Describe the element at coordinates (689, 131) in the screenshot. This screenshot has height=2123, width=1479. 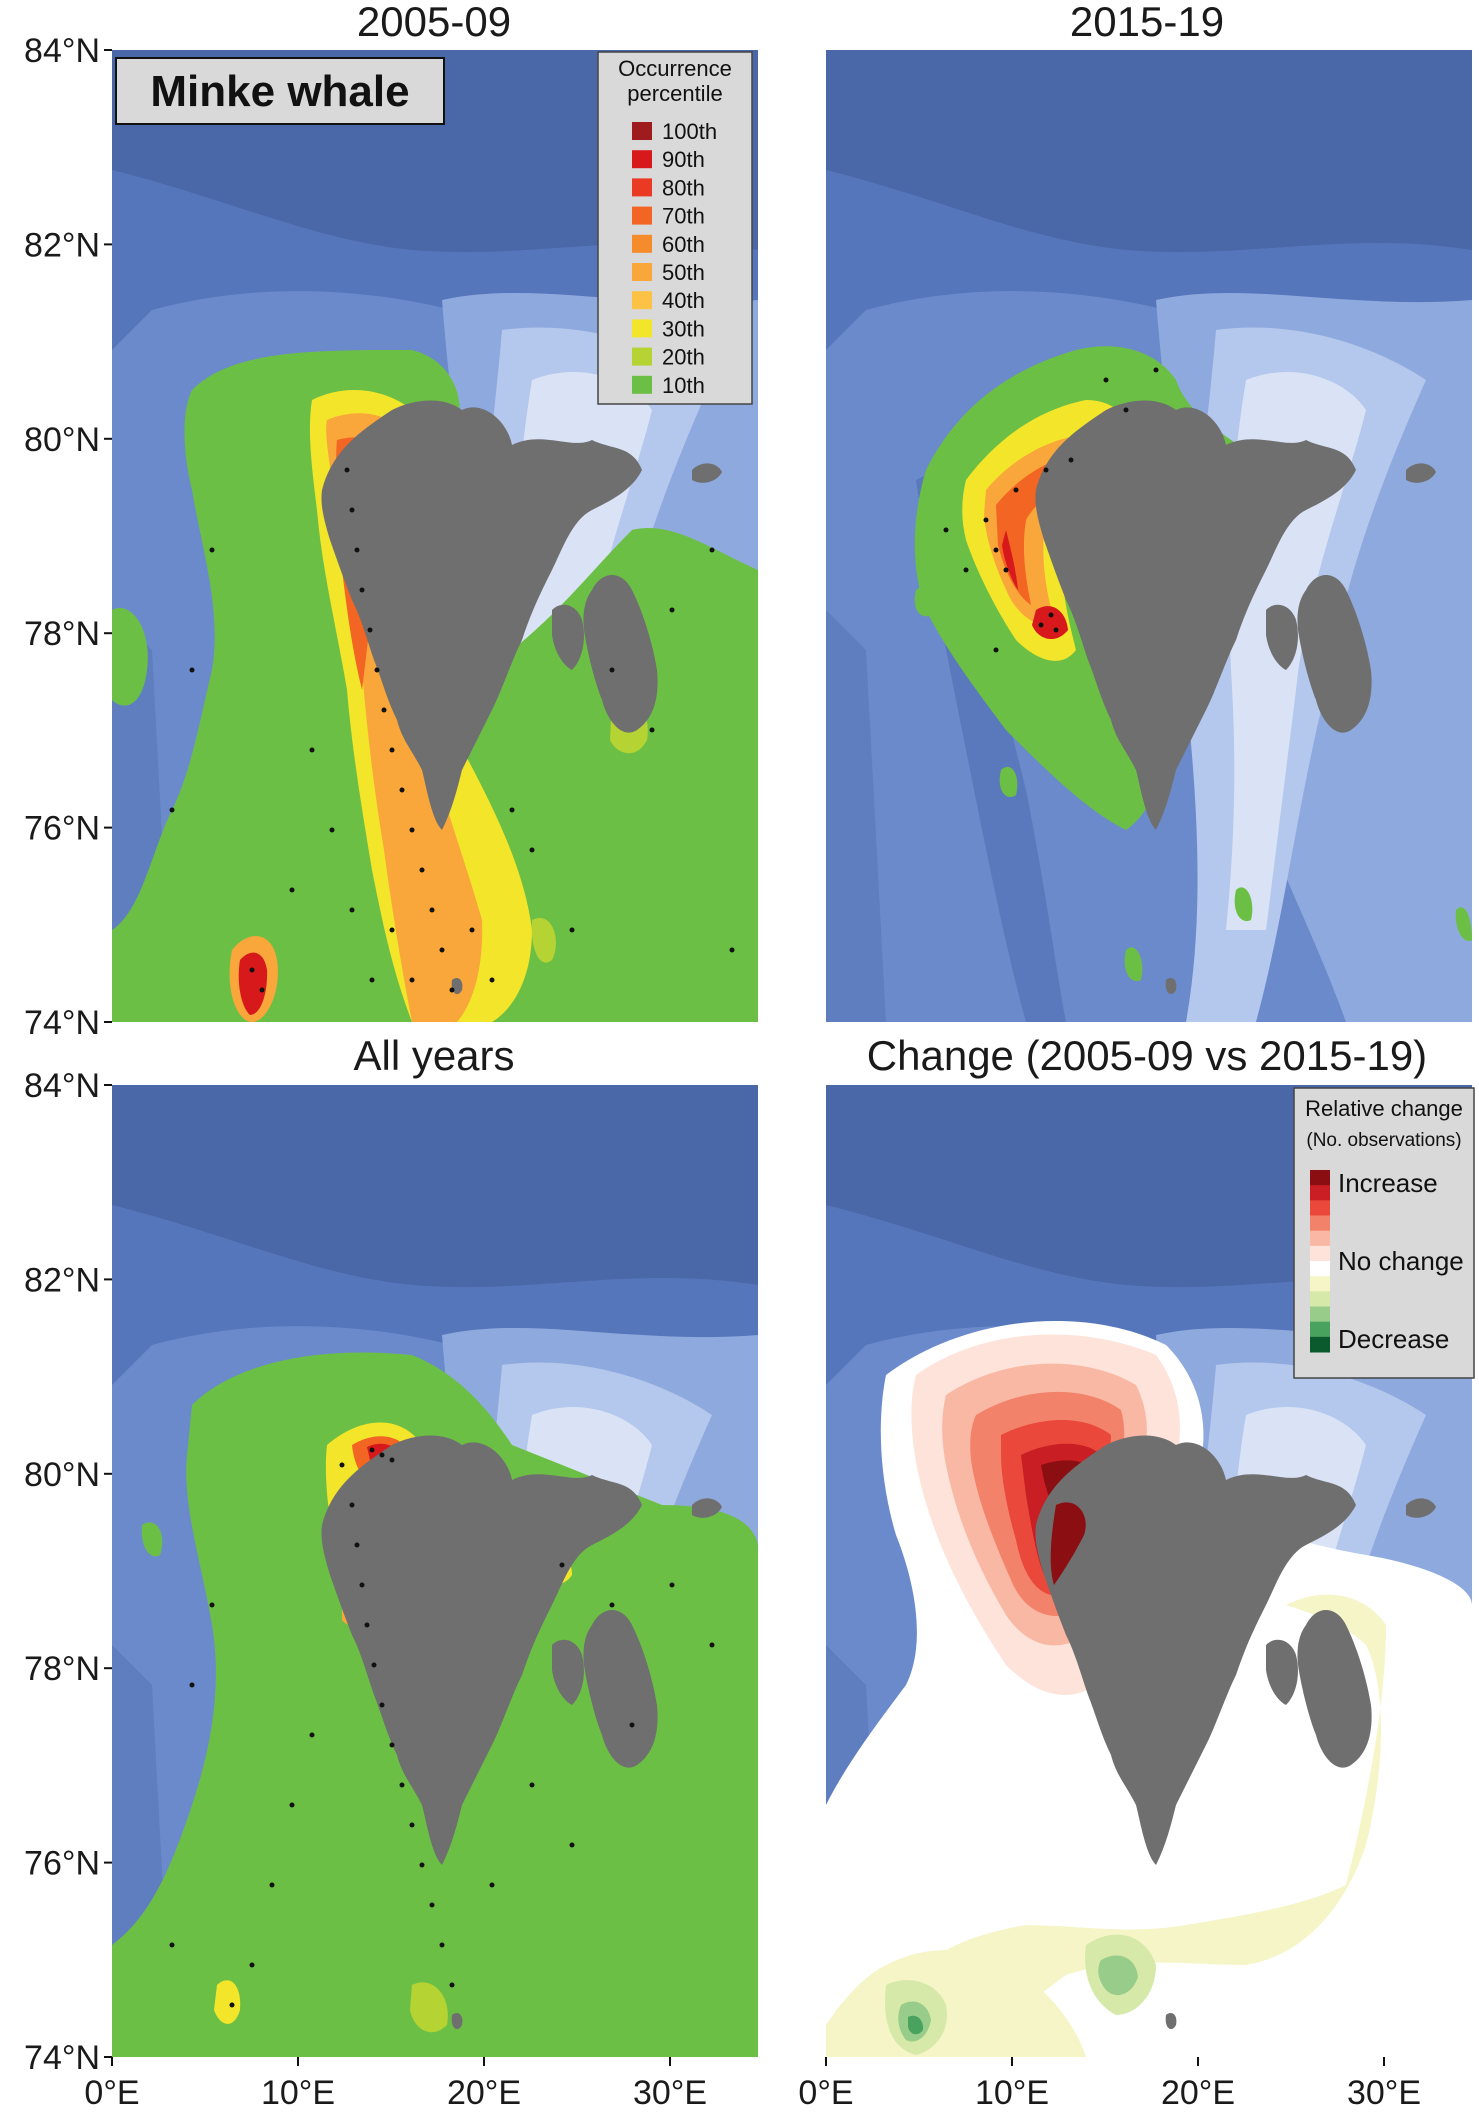
I see `legend-label: 100th` at that location.